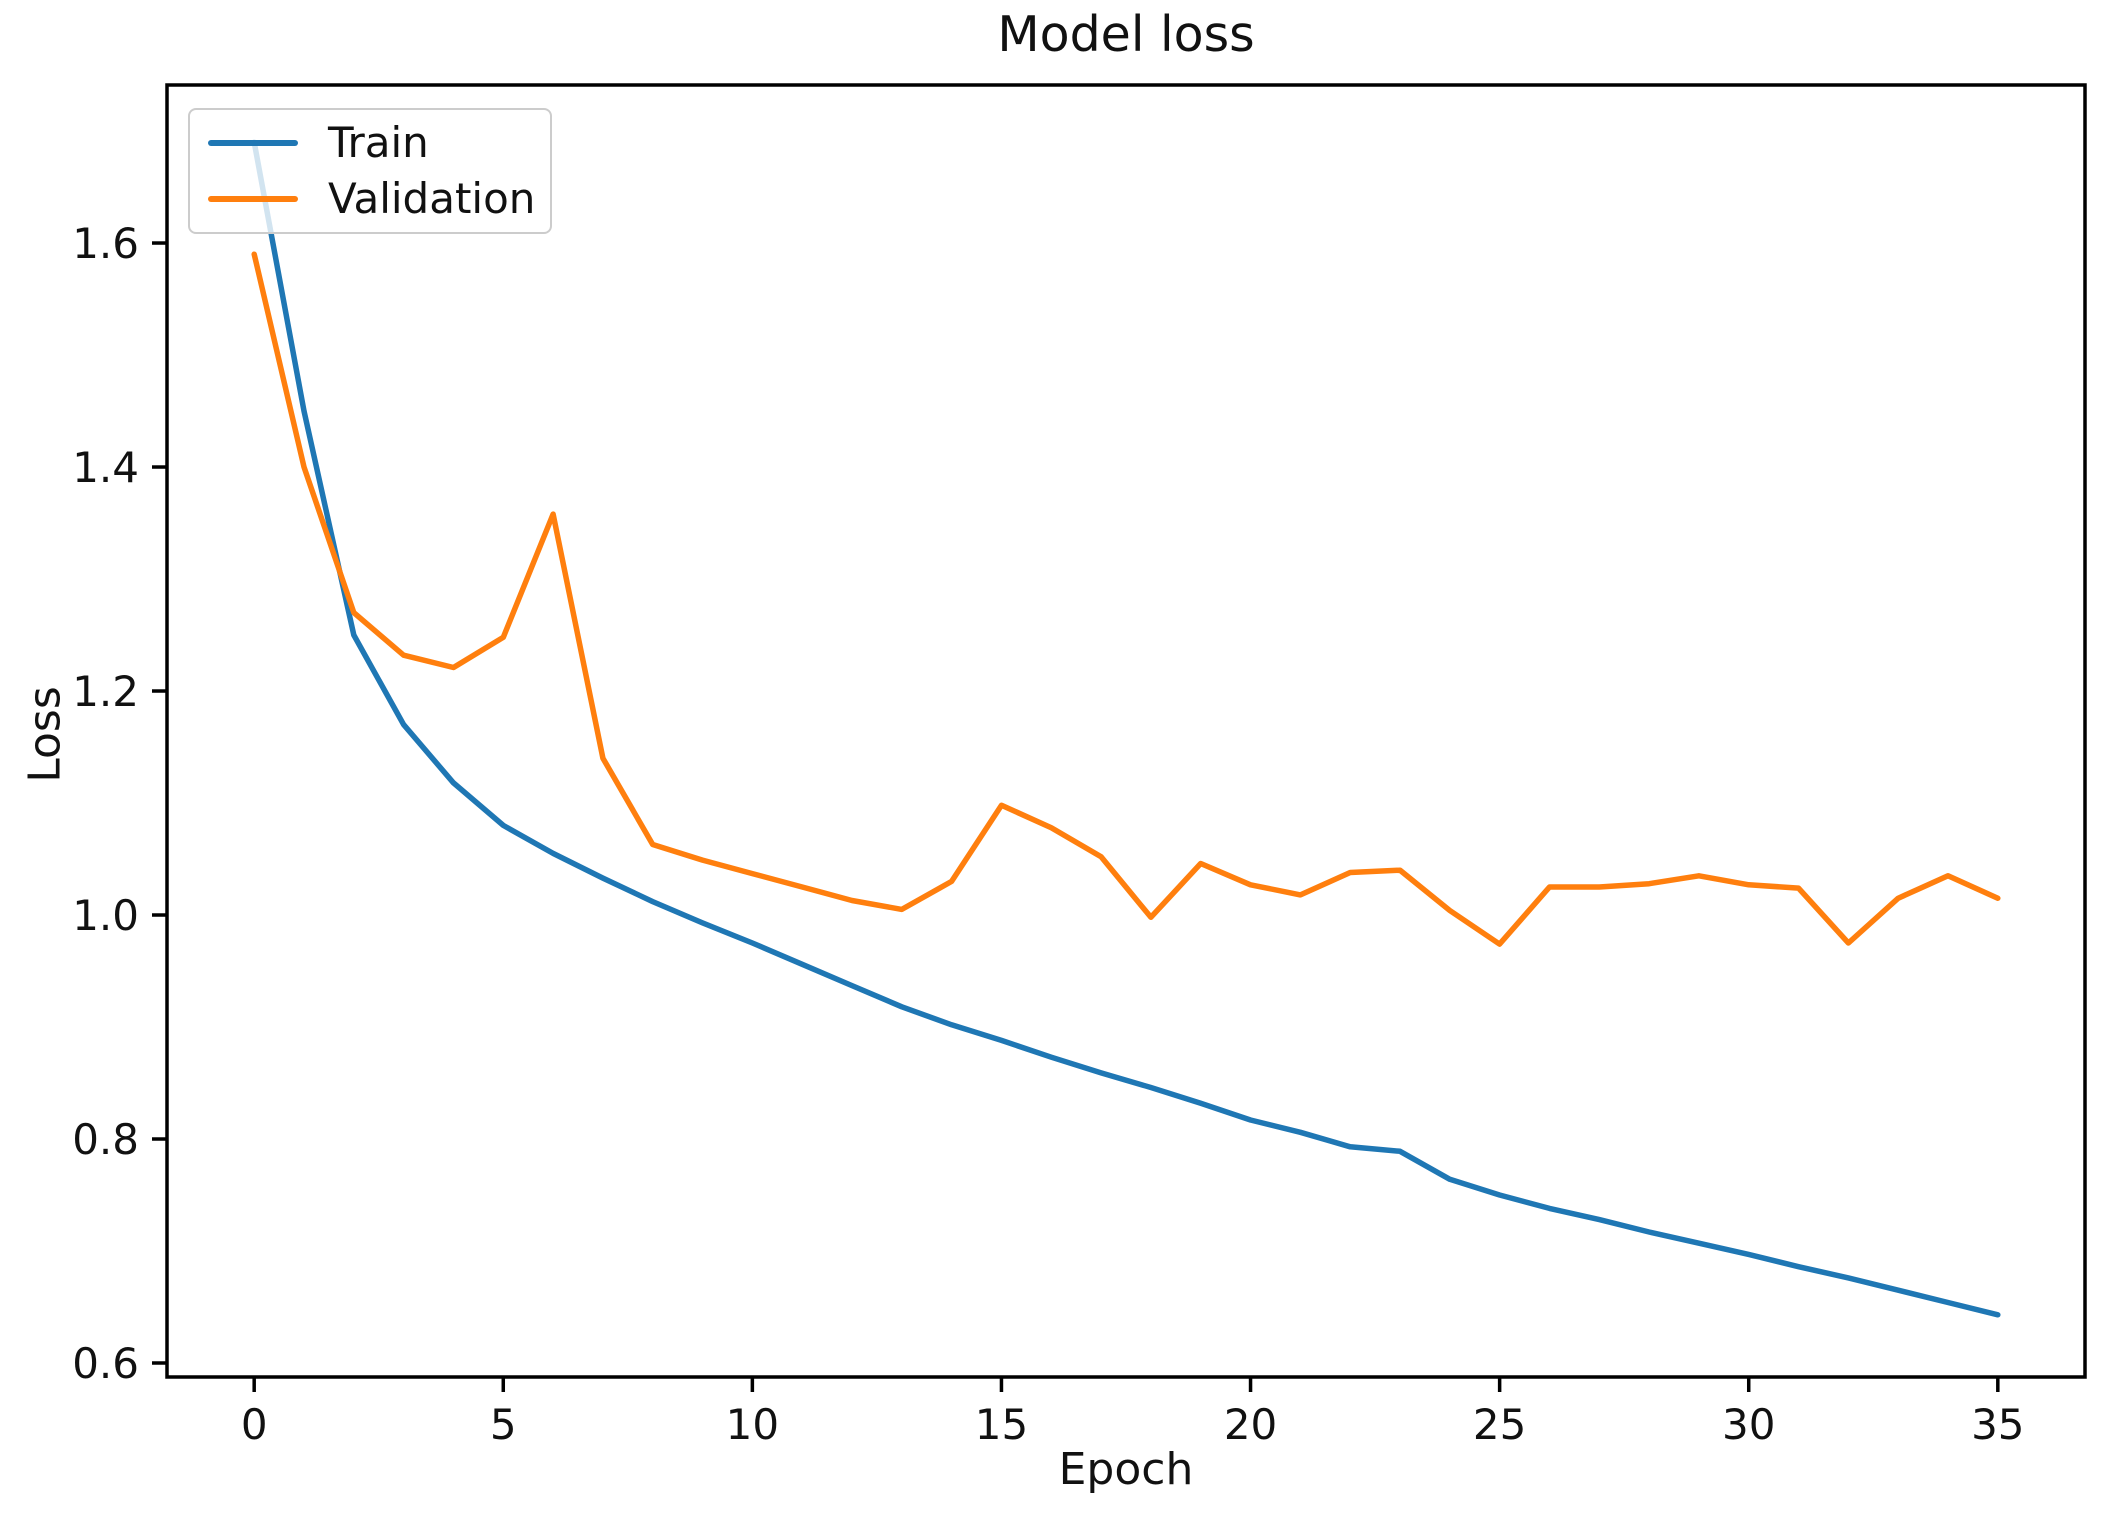 The height and width of the screenshot is (1516, 2113). Describe the element at coordinates (1250, 1424) in the screenshot. I see `x-tick-label: 20` at that location.